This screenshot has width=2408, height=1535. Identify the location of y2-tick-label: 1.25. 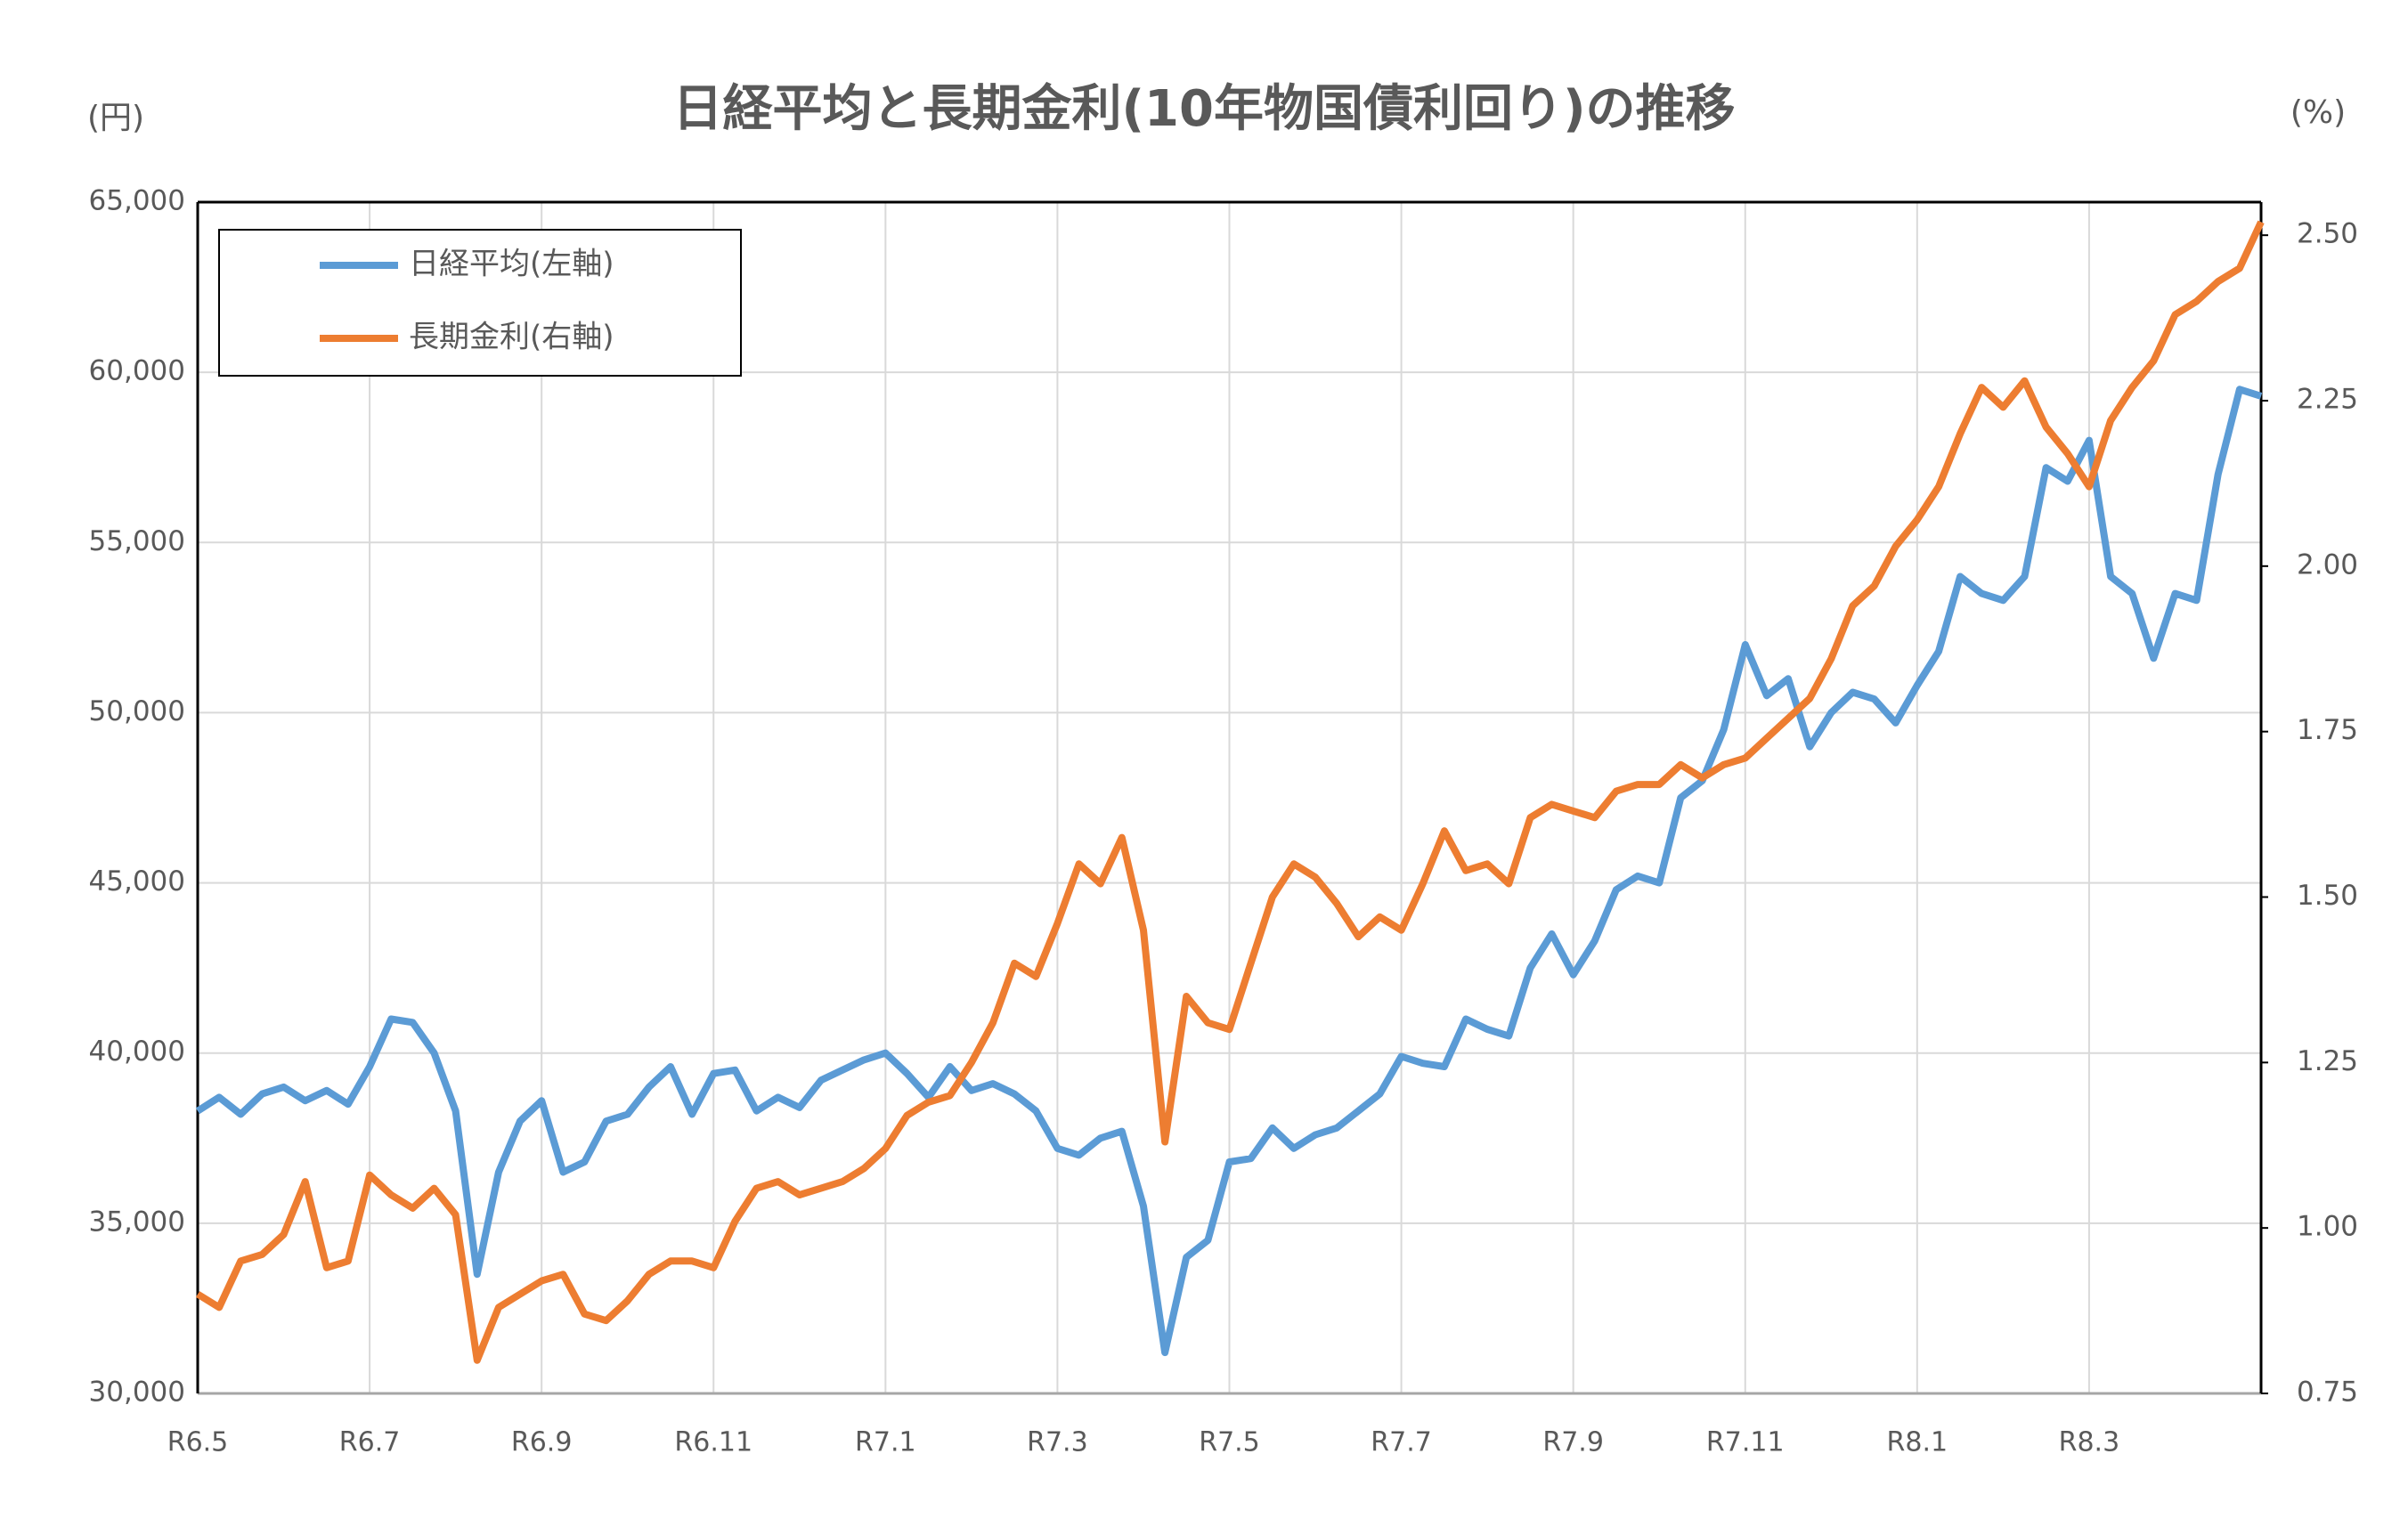
(2327, 1061).